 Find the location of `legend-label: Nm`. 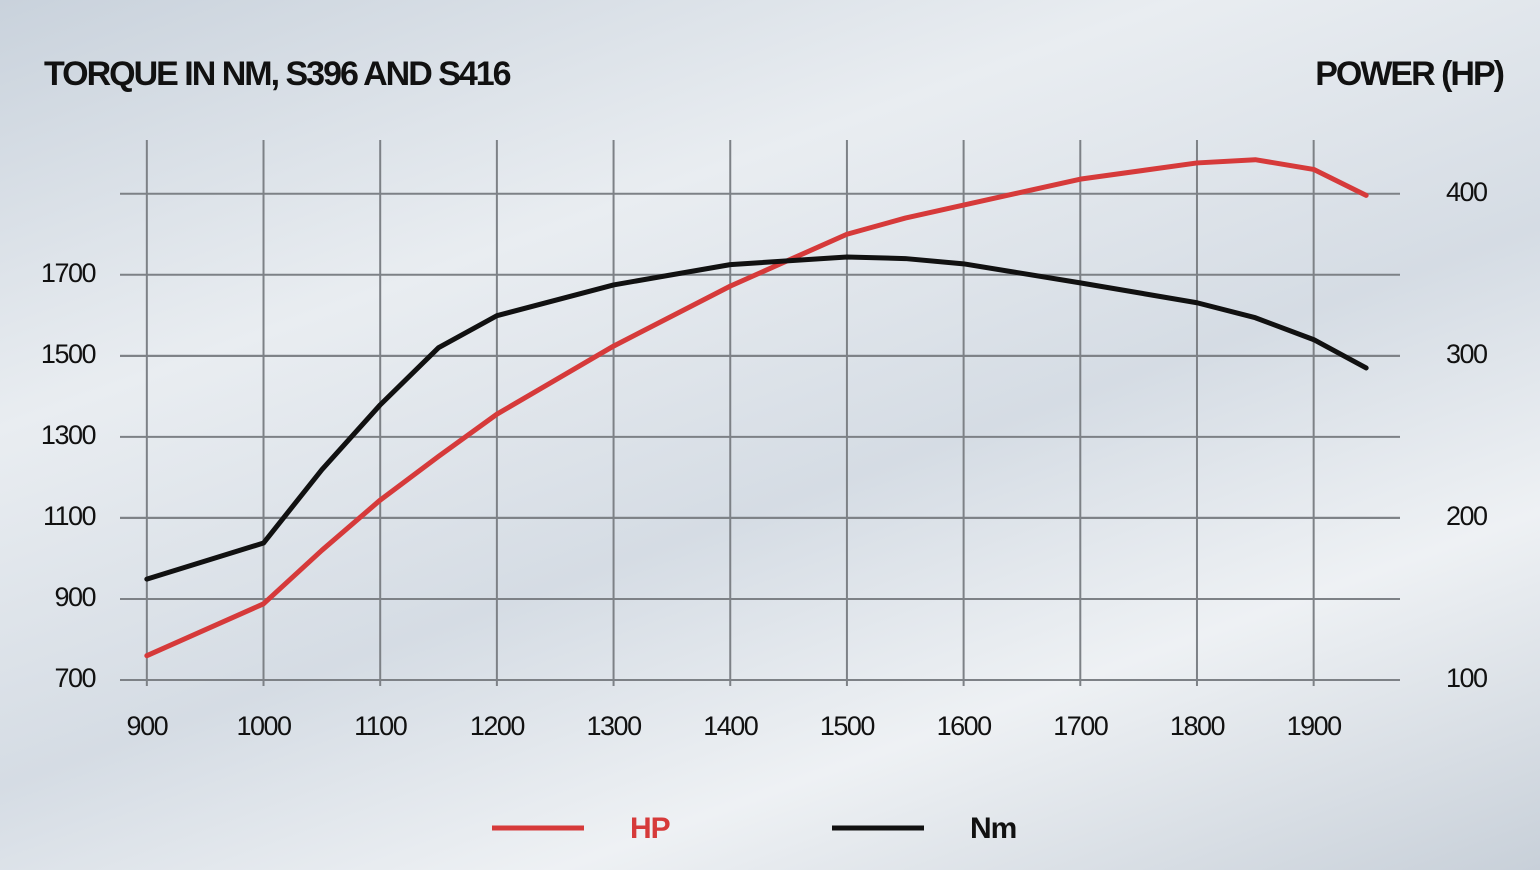

legend-label: Nm is located at coordinates (993, 828).